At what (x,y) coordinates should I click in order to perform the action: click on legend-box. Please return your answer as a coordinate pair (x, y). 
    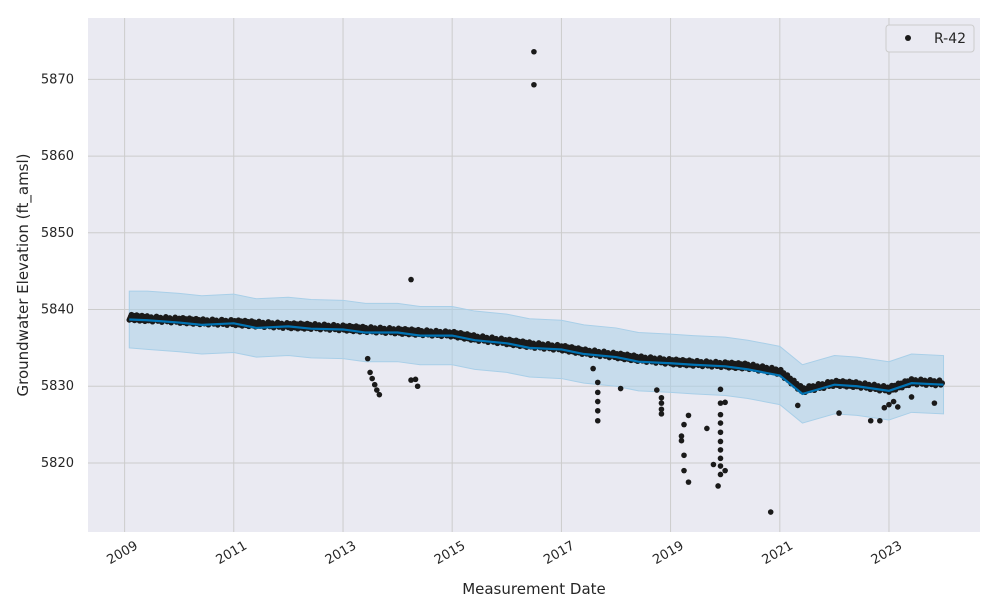
    Looking at the image, I should click on (930, 38).